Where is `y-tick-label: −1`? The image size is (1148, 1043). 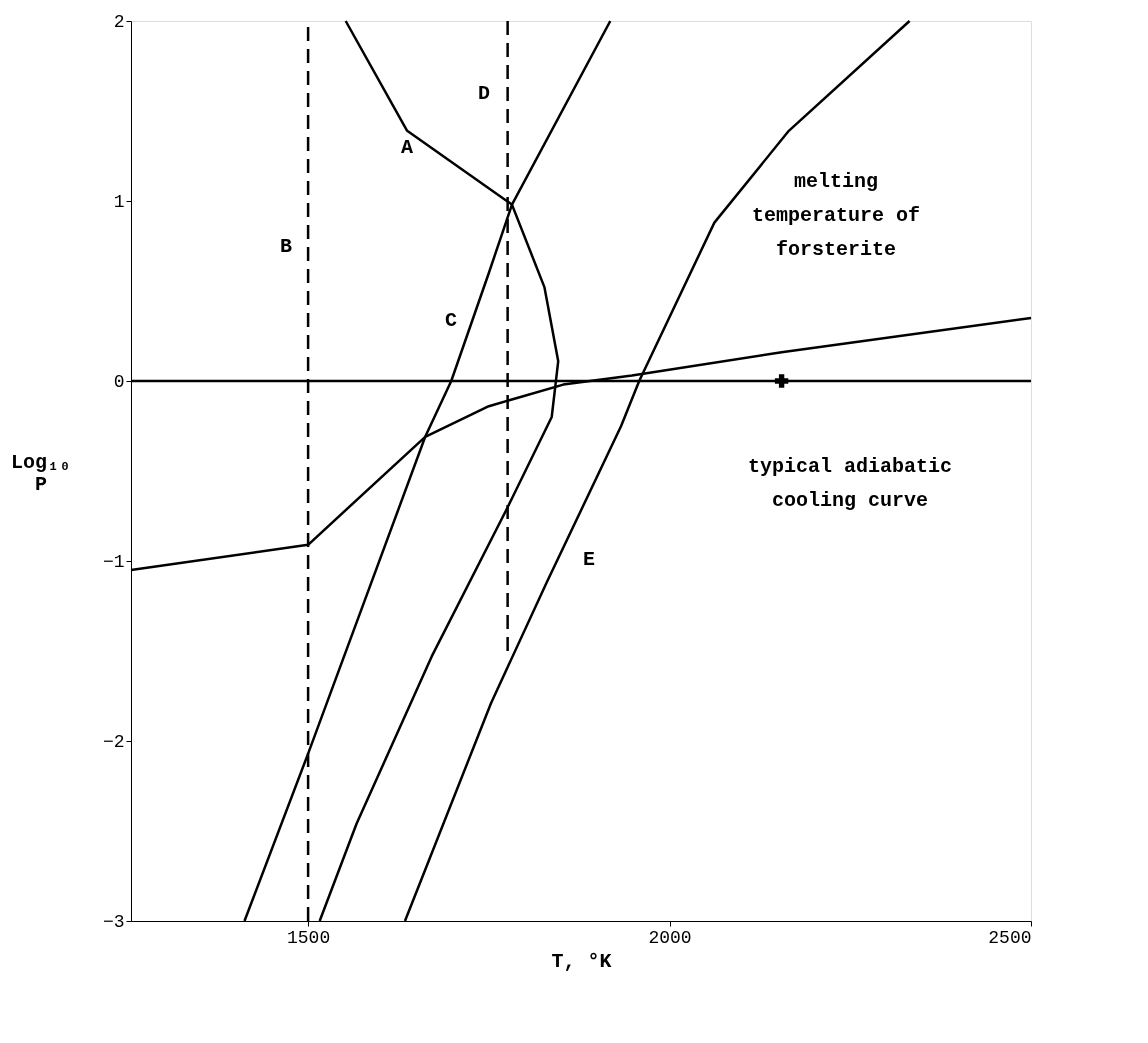 y-tick-label: −1 is located at coordinates (113, 561).